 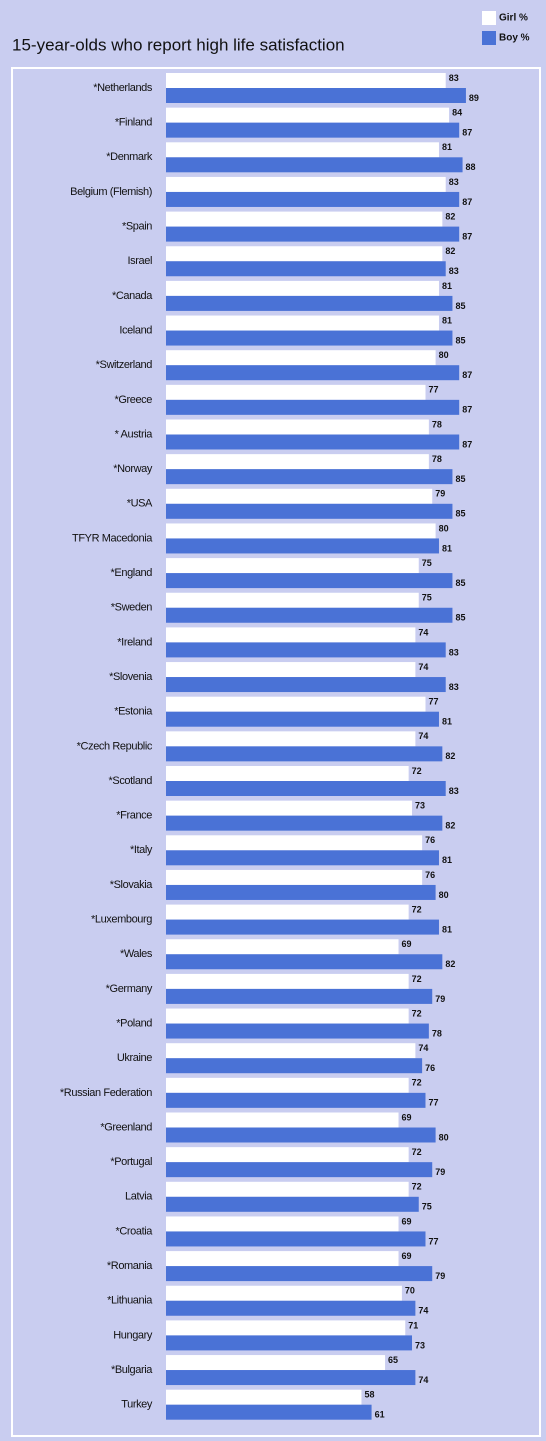 I want to click on category-label: *Norway, so click(x=133, y=469).